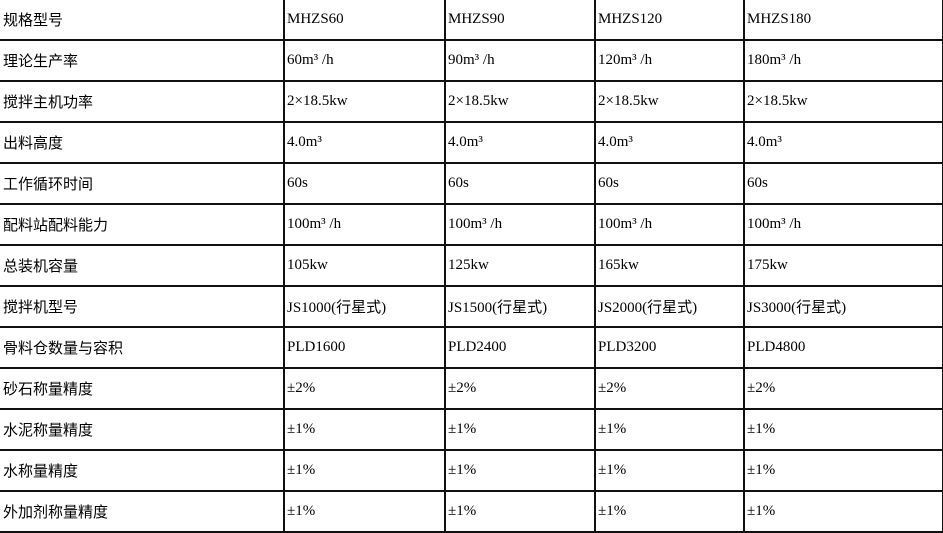 The width and height of the screenshot is (943, 533). What do you see at coordinates (843, 266) in the screenshot?
I see `table-cell: 175kw` at bounding box center [843, 266].